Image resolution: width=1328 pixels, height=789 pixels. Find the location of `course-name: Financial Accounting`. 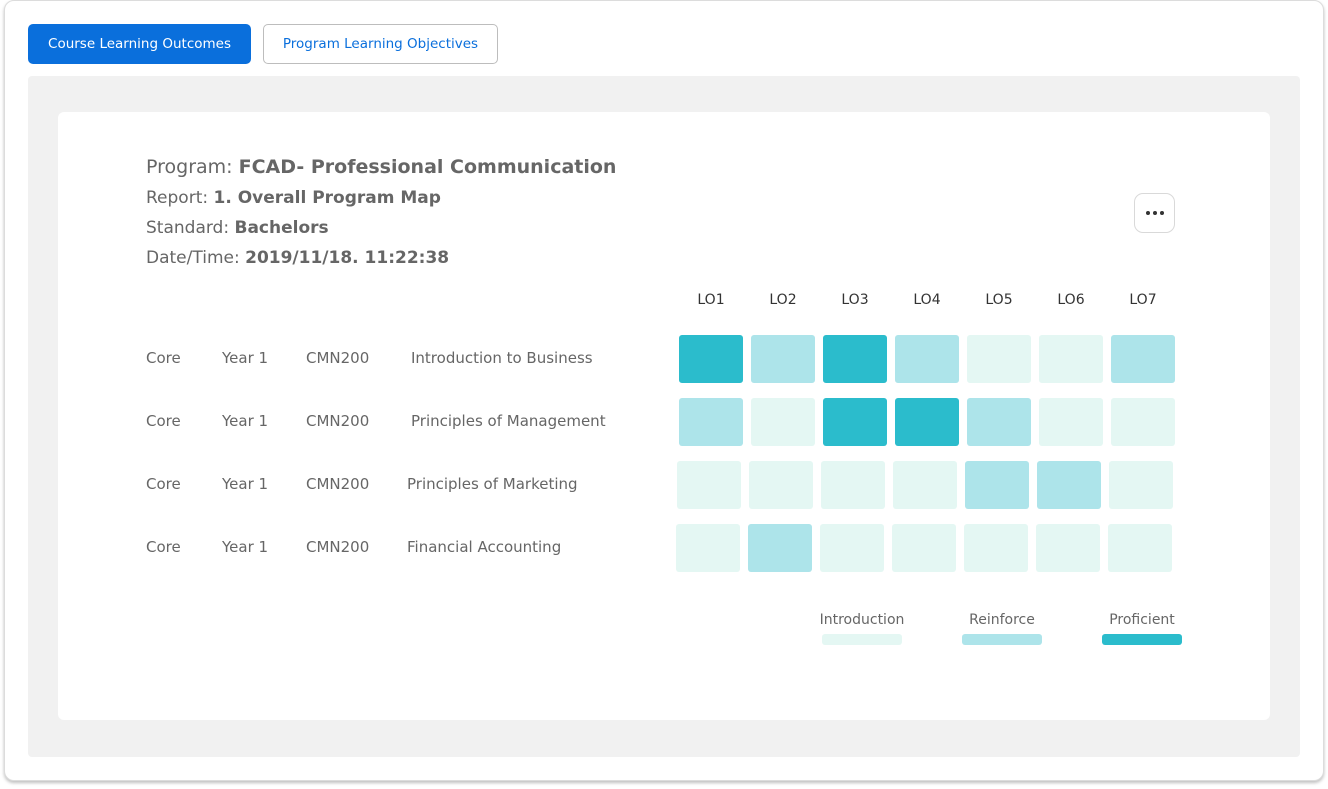

course-name: Financial Accounting is located at coordinates (484, 547).